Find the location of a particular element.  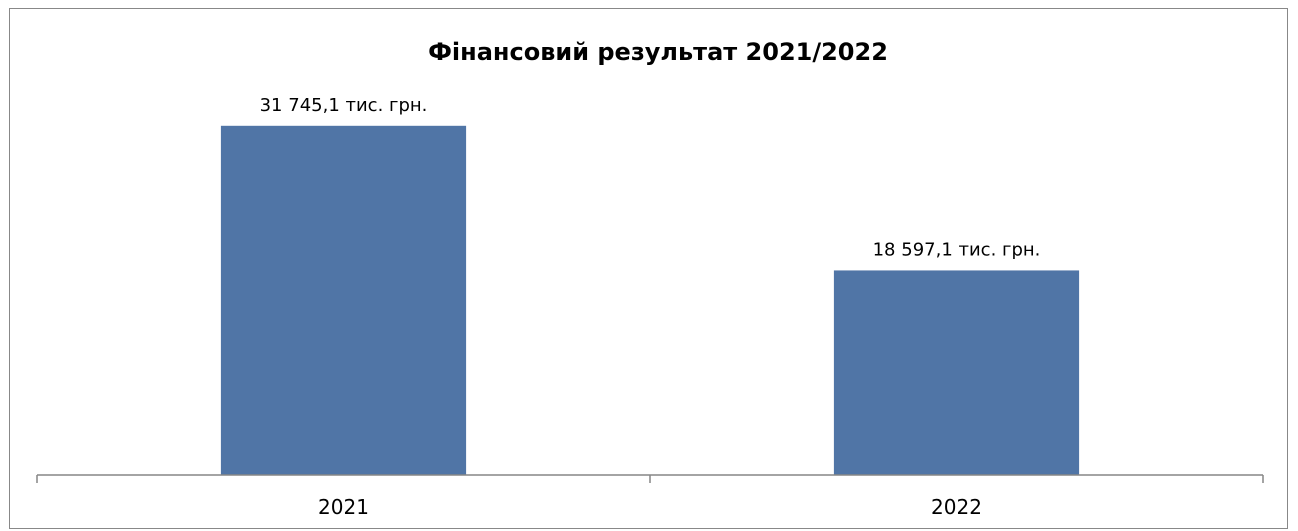

bar-2022 is located at coordinates (956, 372).